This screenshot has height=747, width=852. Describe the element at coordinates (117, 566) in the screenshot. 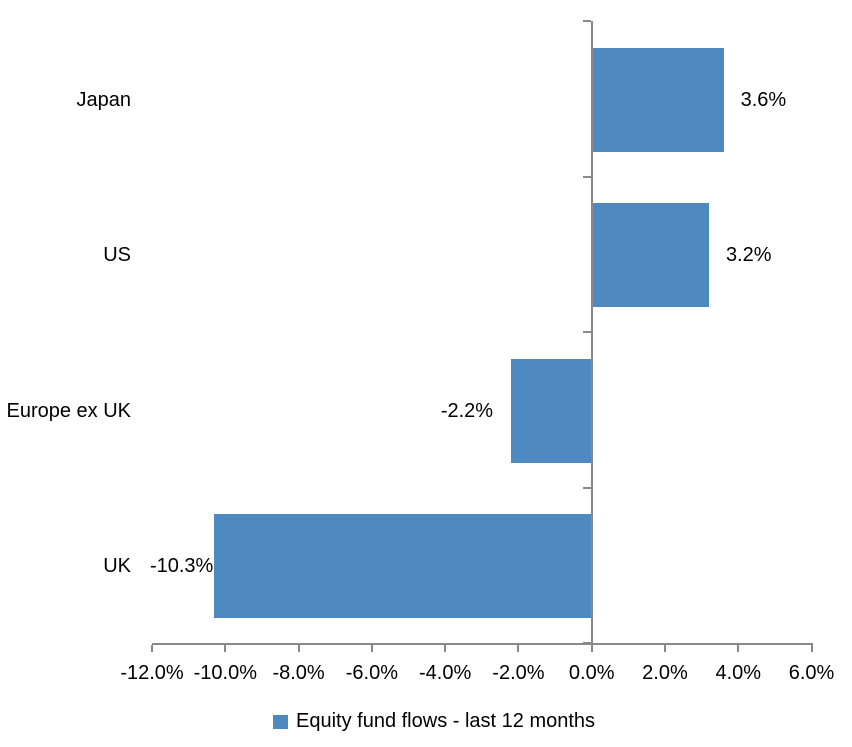

I see `category-label-uk: UK` at that location.